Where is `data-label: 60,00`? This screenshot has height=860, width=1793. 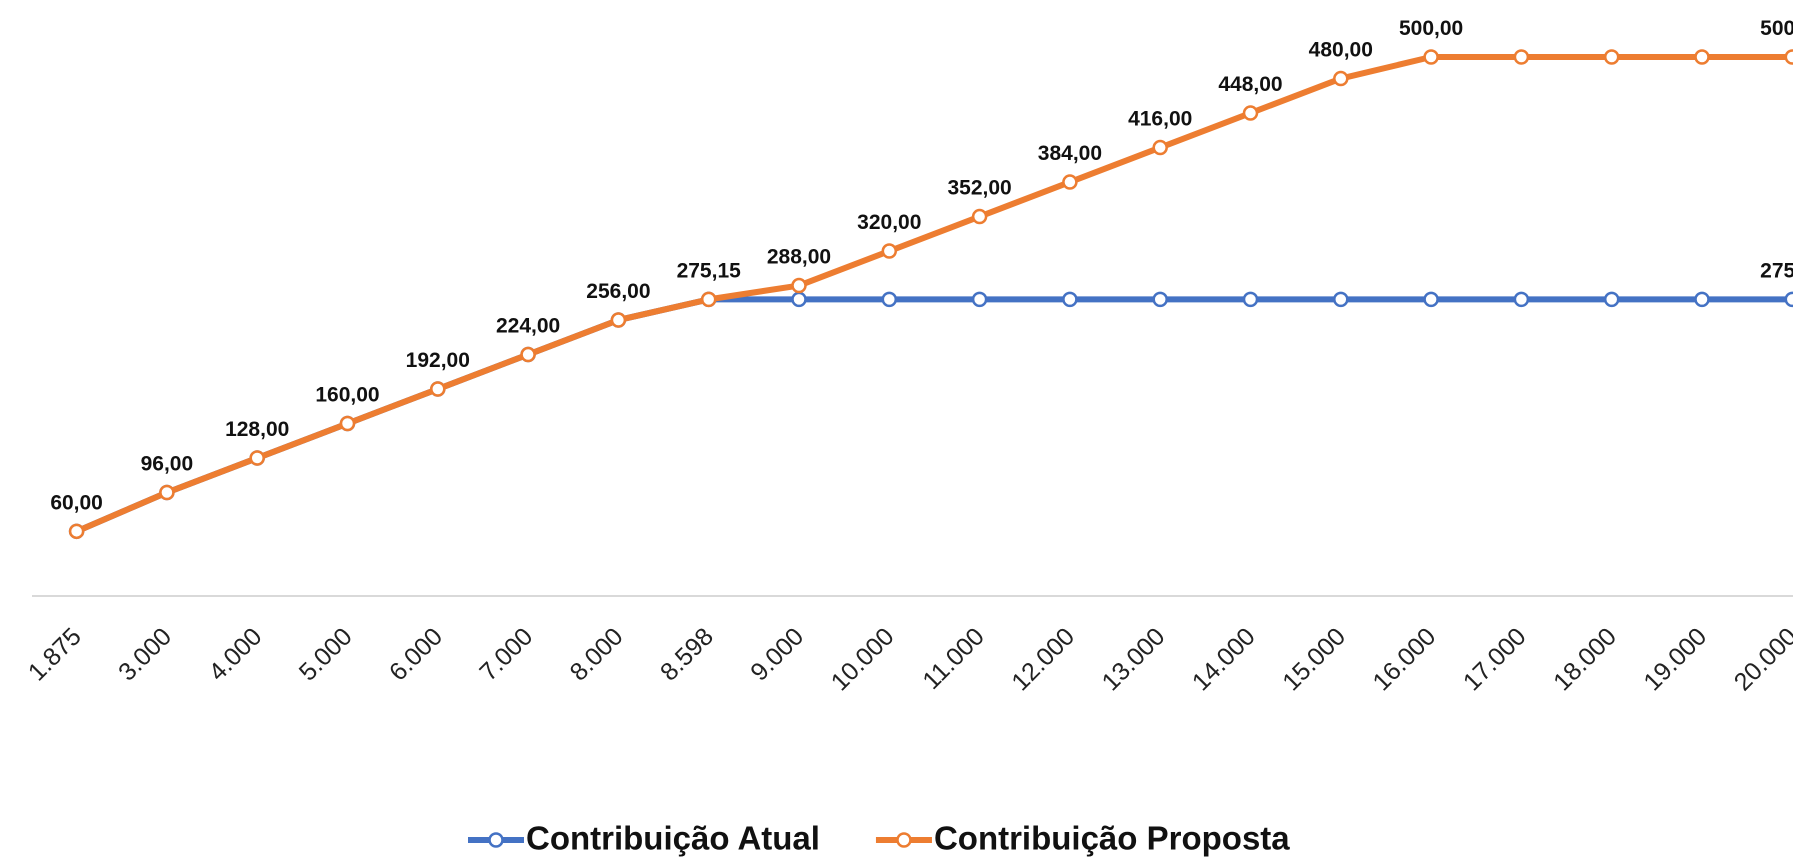 data-label: 60,00 is located at coordinates (76, 502).